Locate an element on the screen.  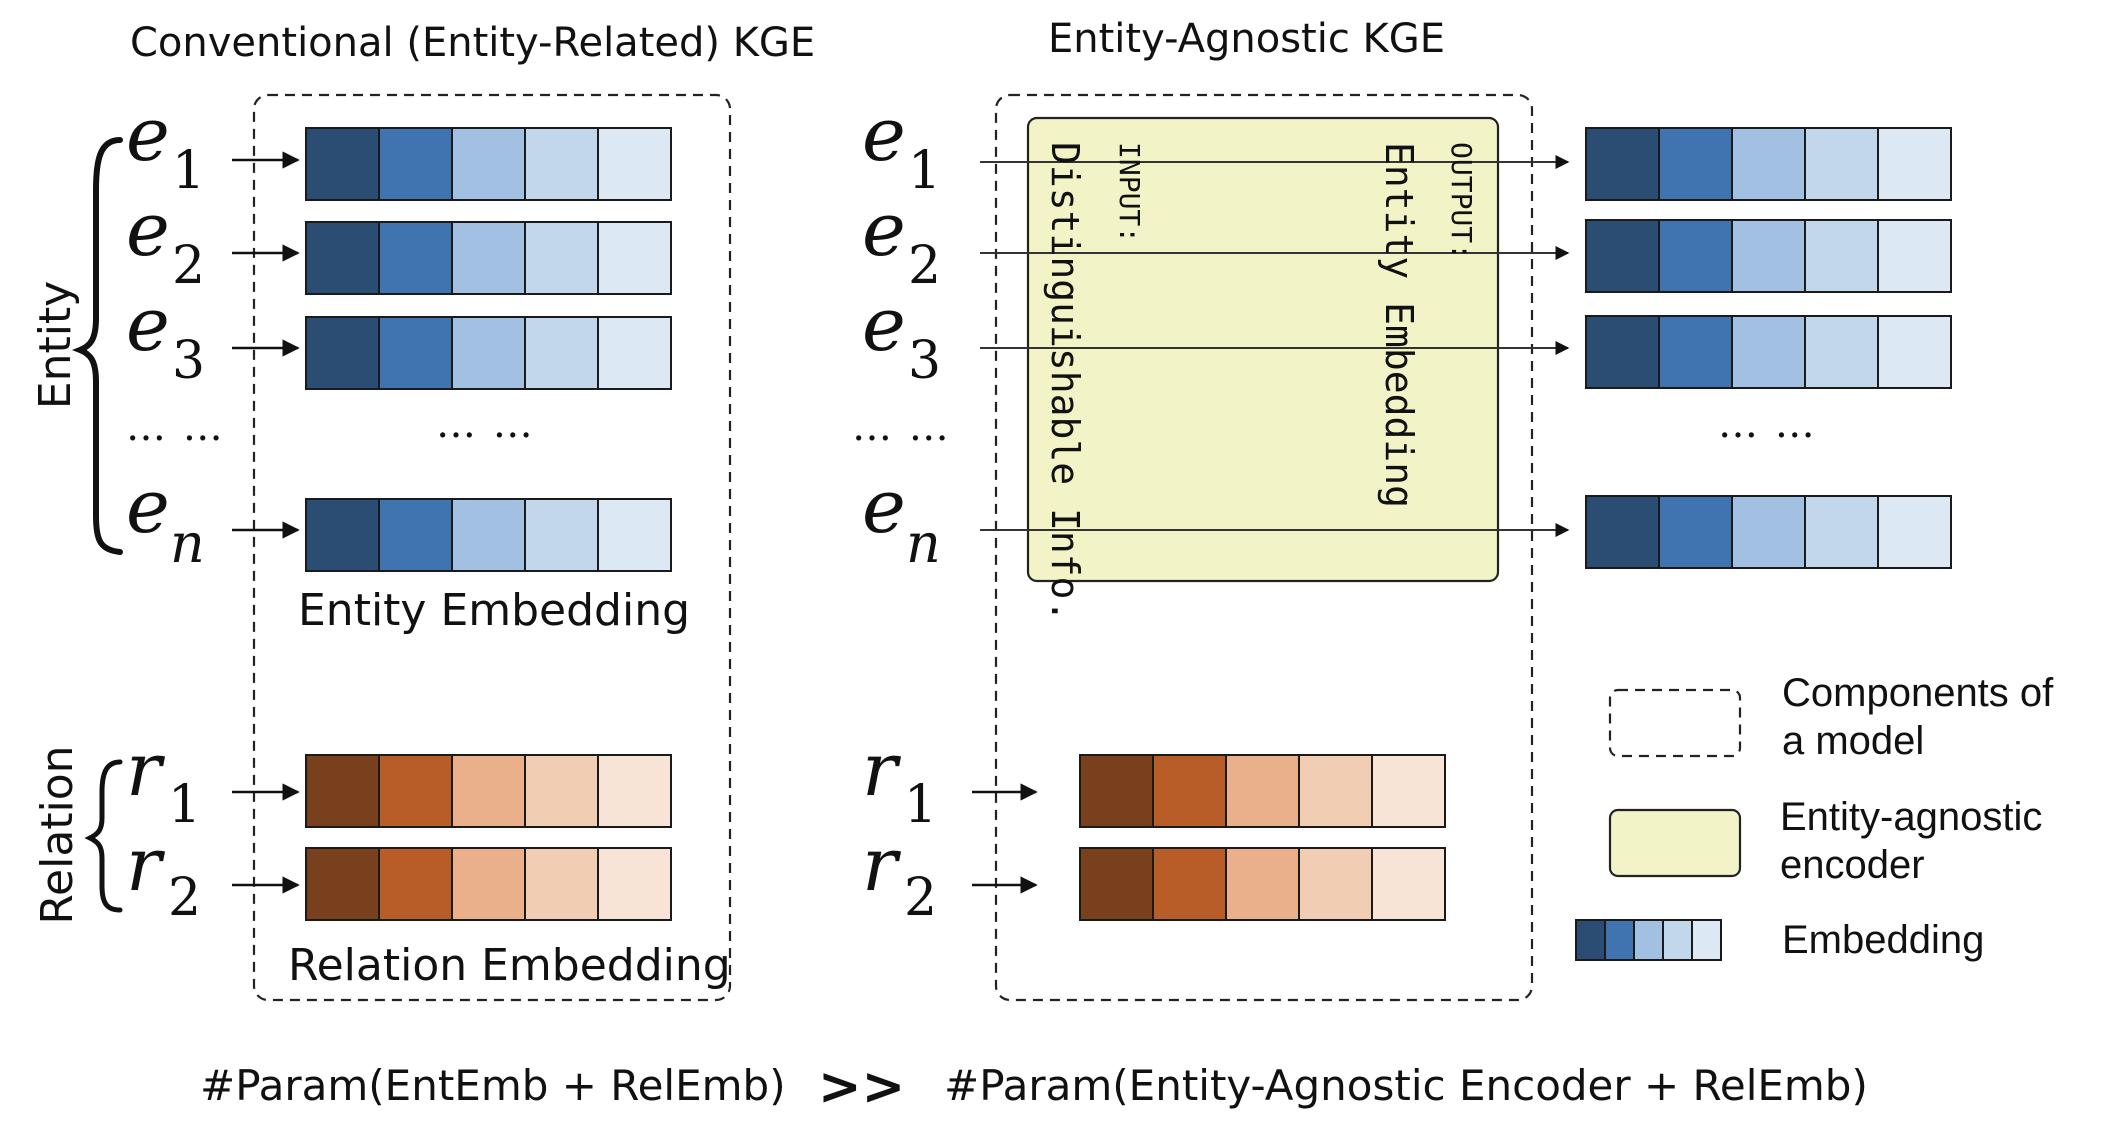
right-entity-symbol-en: e n is located at coordinates (901, 519).